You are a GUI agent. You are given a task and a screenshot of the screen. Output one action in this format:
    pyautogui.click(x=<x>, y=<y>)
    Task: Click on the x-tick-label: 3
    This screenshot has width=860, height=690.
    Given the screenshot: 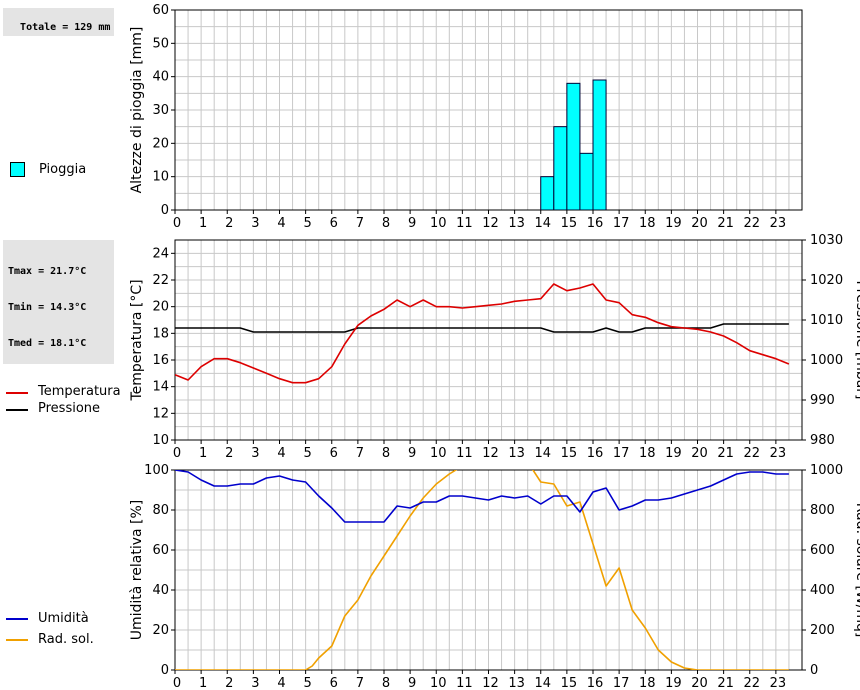 What is the action you would take?
    pyautogui.click(x=255, y=223)
    